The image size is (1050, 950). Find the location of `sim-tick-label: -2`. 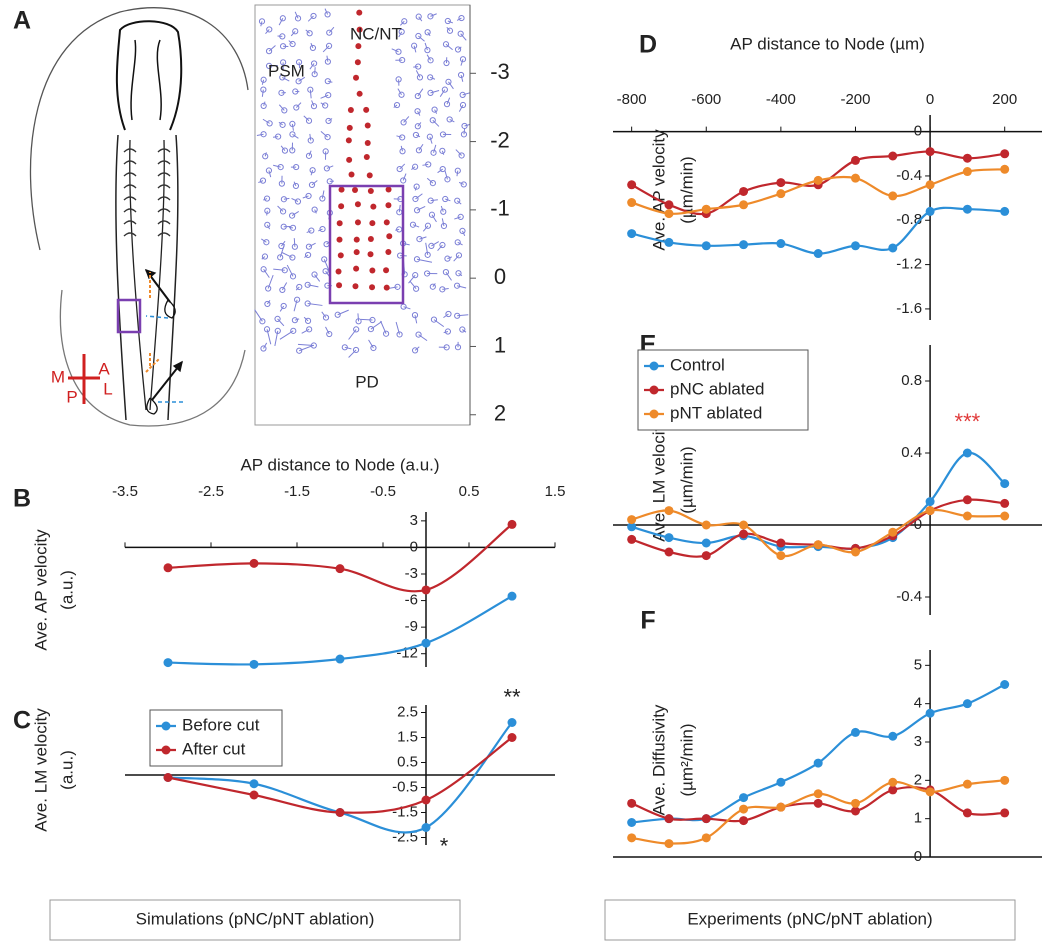

sim-tick-label: -2 is located at coordinates (500, 139).